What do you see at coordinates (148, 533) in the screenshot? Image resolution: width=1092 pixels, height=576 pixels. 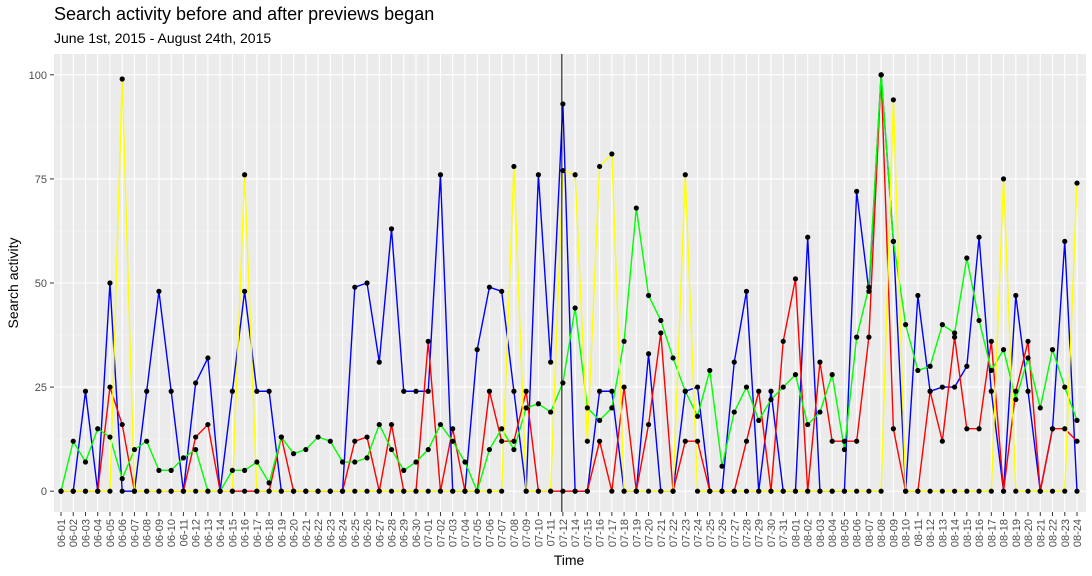 I see `x-tick-label: 06-08` at bounding box center [148, 533].